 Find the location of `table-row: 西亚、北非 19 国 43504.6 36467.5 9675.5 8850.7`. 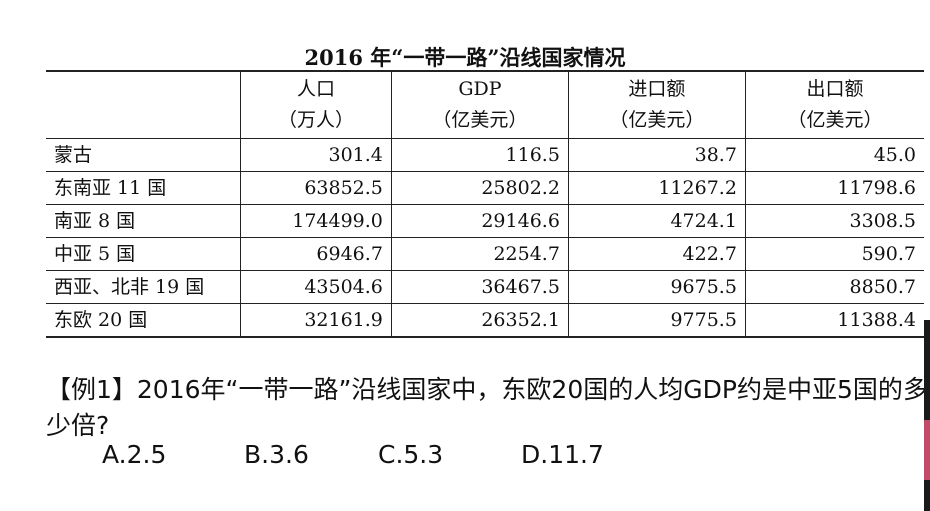

table-row: 西亚、北非 19 国 43504.6 36467.5 9675.5 8850.7 is located at coordinates (485, 287).